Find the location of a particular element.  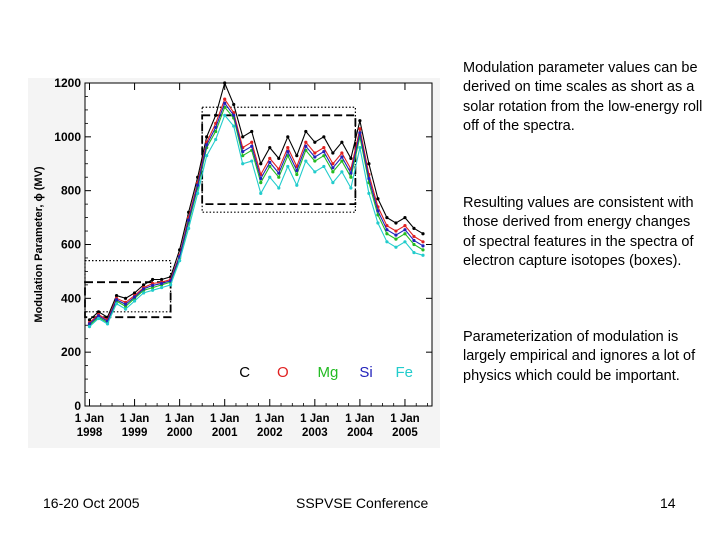

y-tick-label: 400 is located at coordinates (71, 298).